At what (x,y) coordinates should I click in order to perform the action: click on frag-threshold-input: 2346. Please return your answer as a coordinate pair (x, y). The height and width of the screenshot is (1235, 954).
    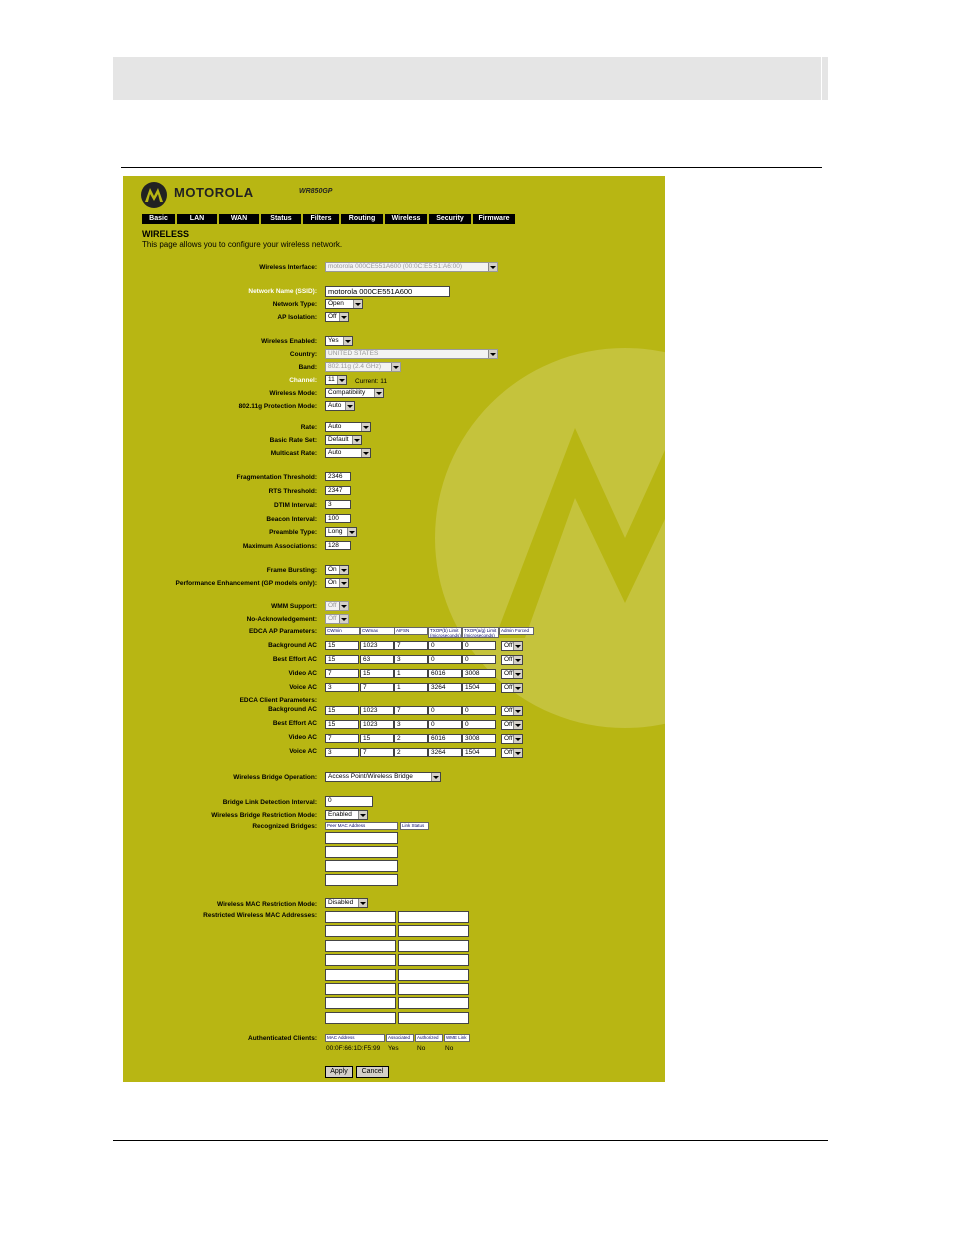
    Looking at the image, I should click on (338, 476).